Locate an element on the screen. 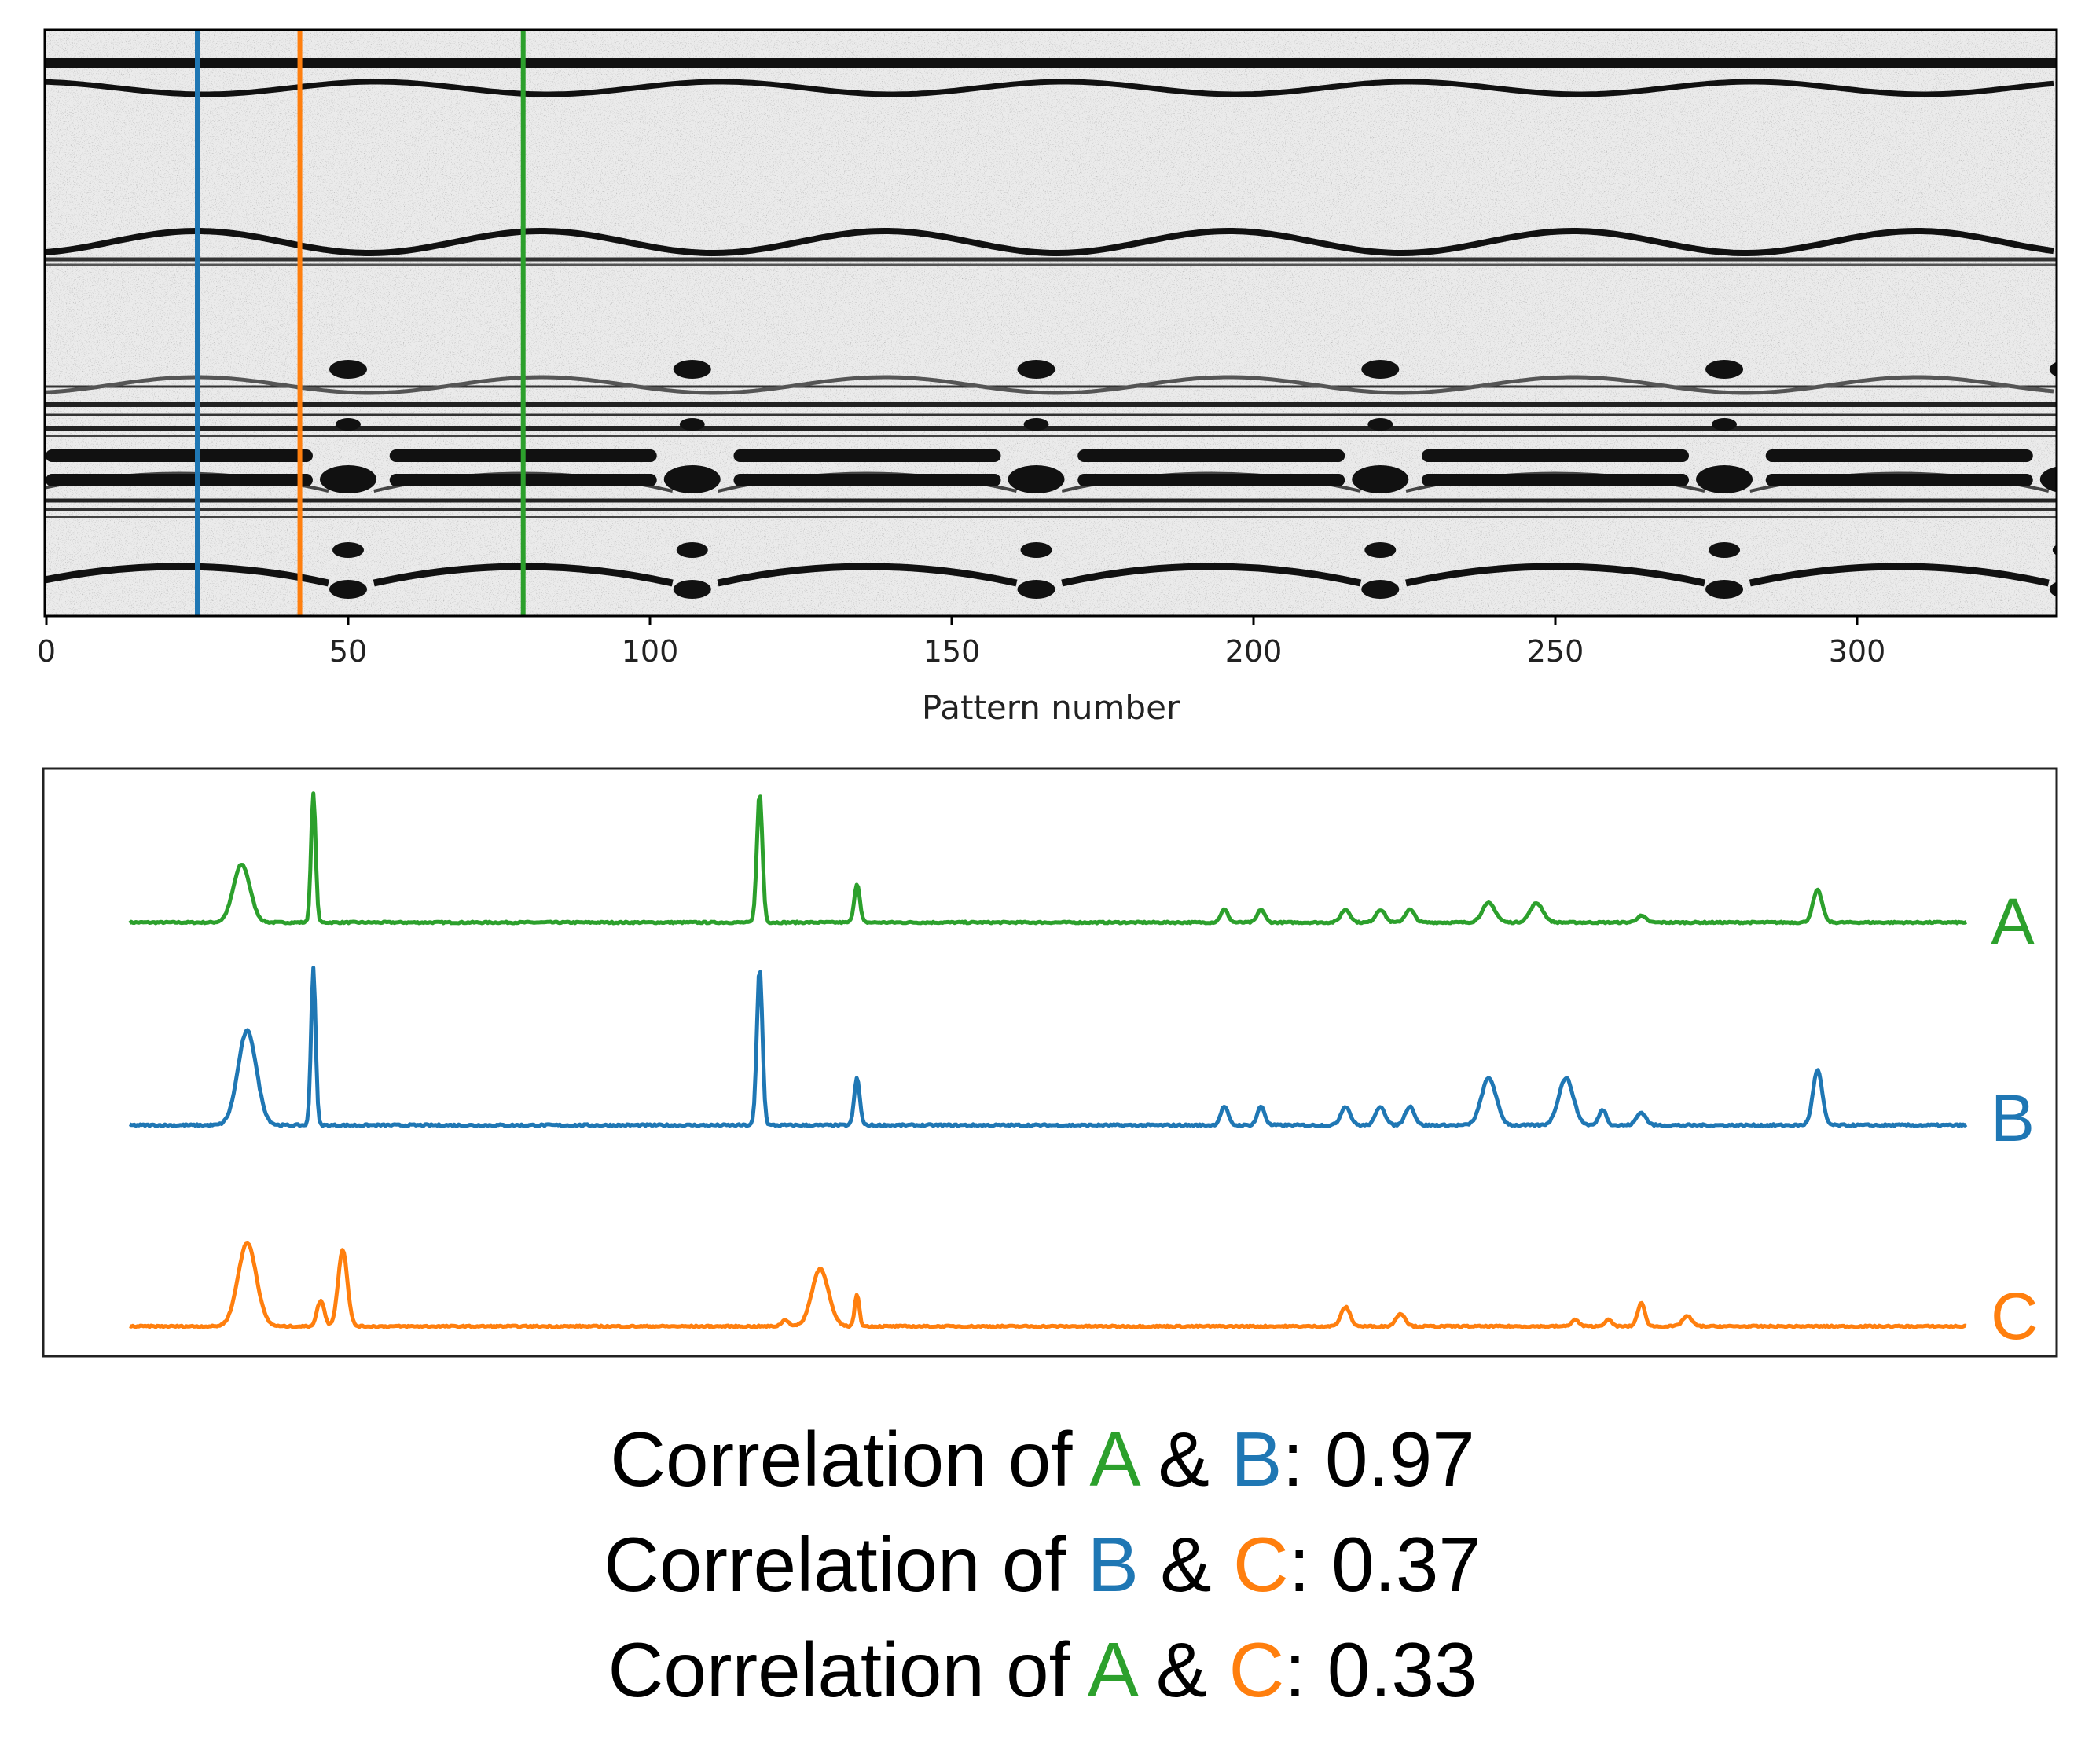  x-tick-label: 200 is located at coordinates (1254, 651).